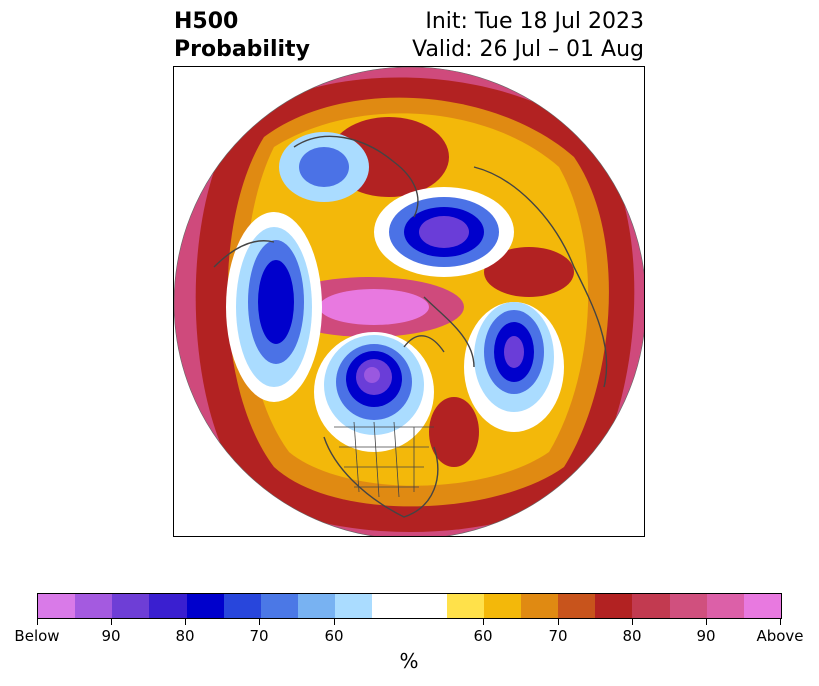 The height and width of the screenshot is (686, 819). Describe the element at coordinates (384, 459) in the screenshot. I see `state-borders` at that location.